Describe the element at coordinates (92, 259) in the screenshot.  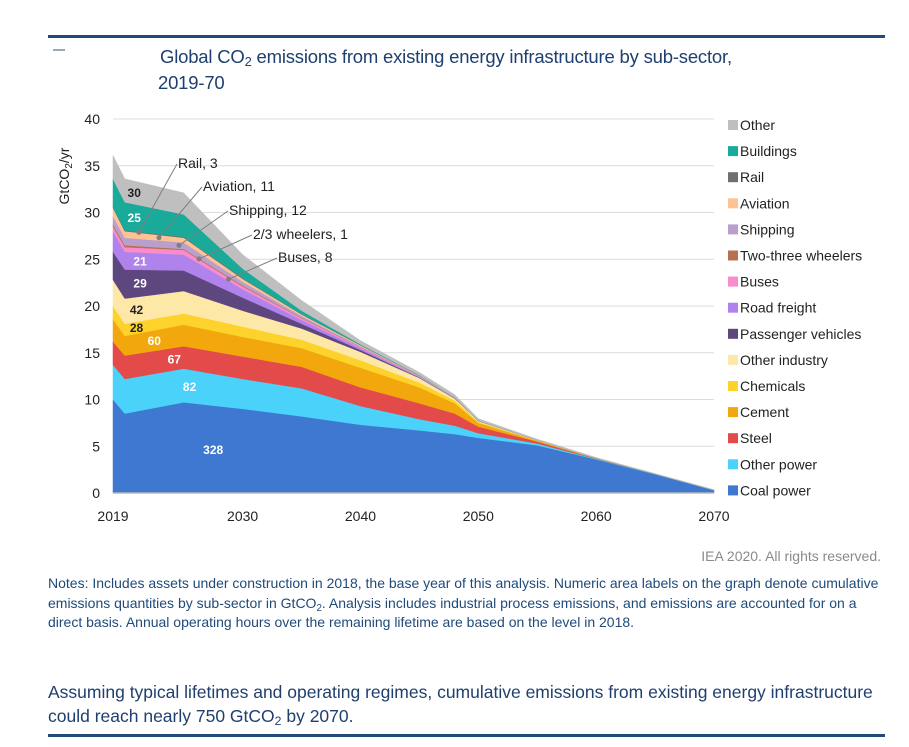
I see `y-tick-label: 25` at that location.